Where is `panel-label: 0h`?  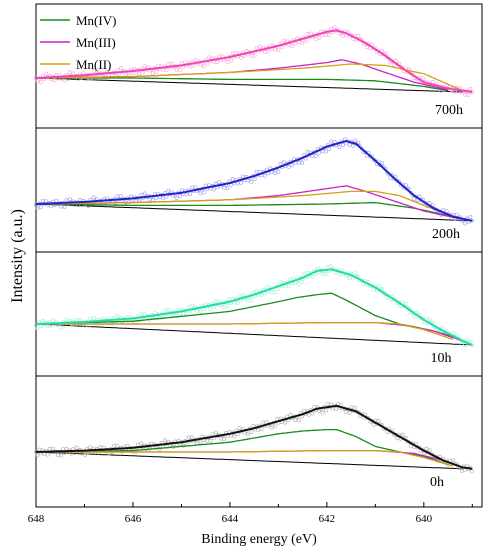
panel-label: 0h is located at coordinates (437, 482).